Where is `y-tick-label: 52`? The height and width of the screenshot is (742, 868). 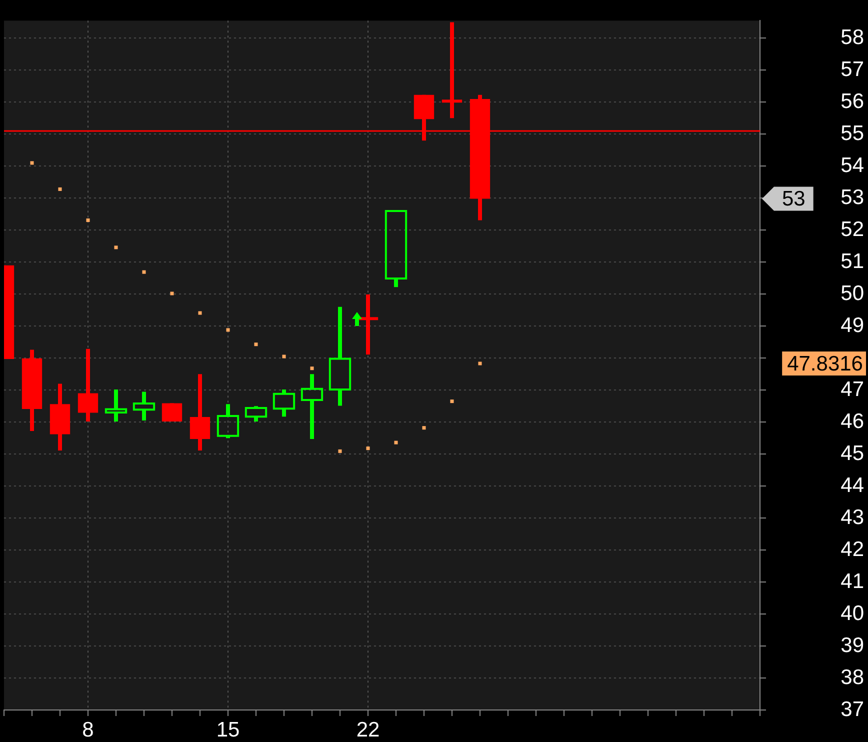 y-tick-label: 52 is located at coordinates (852, 229).